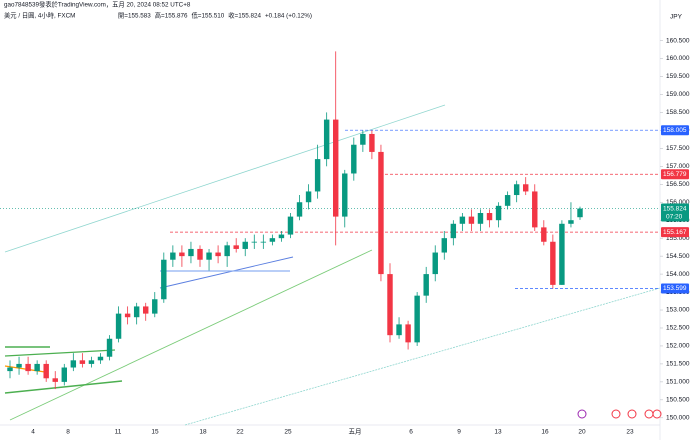  What do you see at coordinates (678, 418) in the screenshot?
I see `y-tick-label: 150.000` at bounding box center [678, 418].